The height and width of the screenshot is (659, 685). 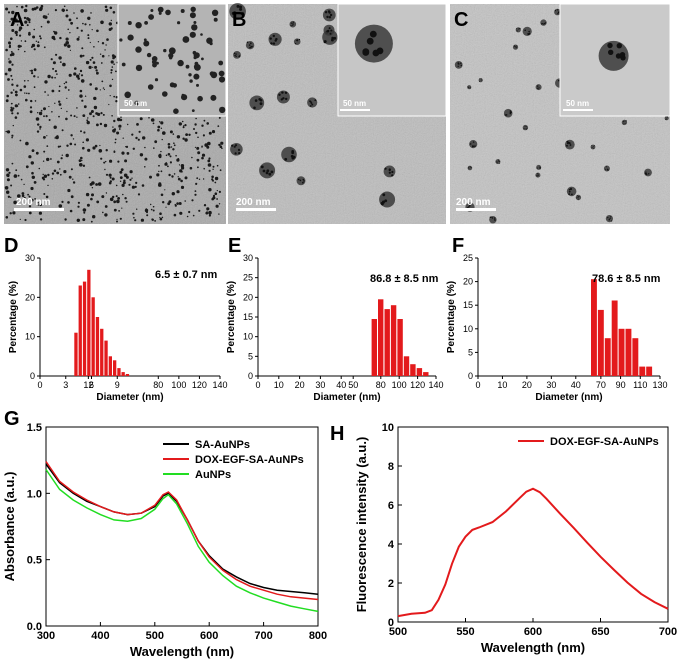 I want to click on x-tick-label: 70, so click(x=601, y=385).